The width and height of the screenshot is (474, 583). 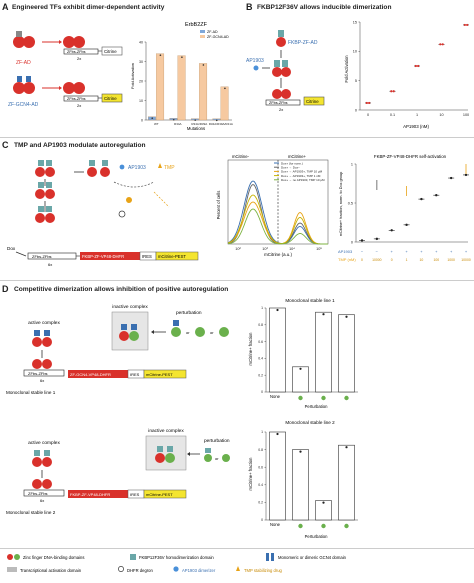 What do you see at coordinates (5, 289) in the screenshot?
I see `panel-d-label: D` at bounding box center [5, 289].